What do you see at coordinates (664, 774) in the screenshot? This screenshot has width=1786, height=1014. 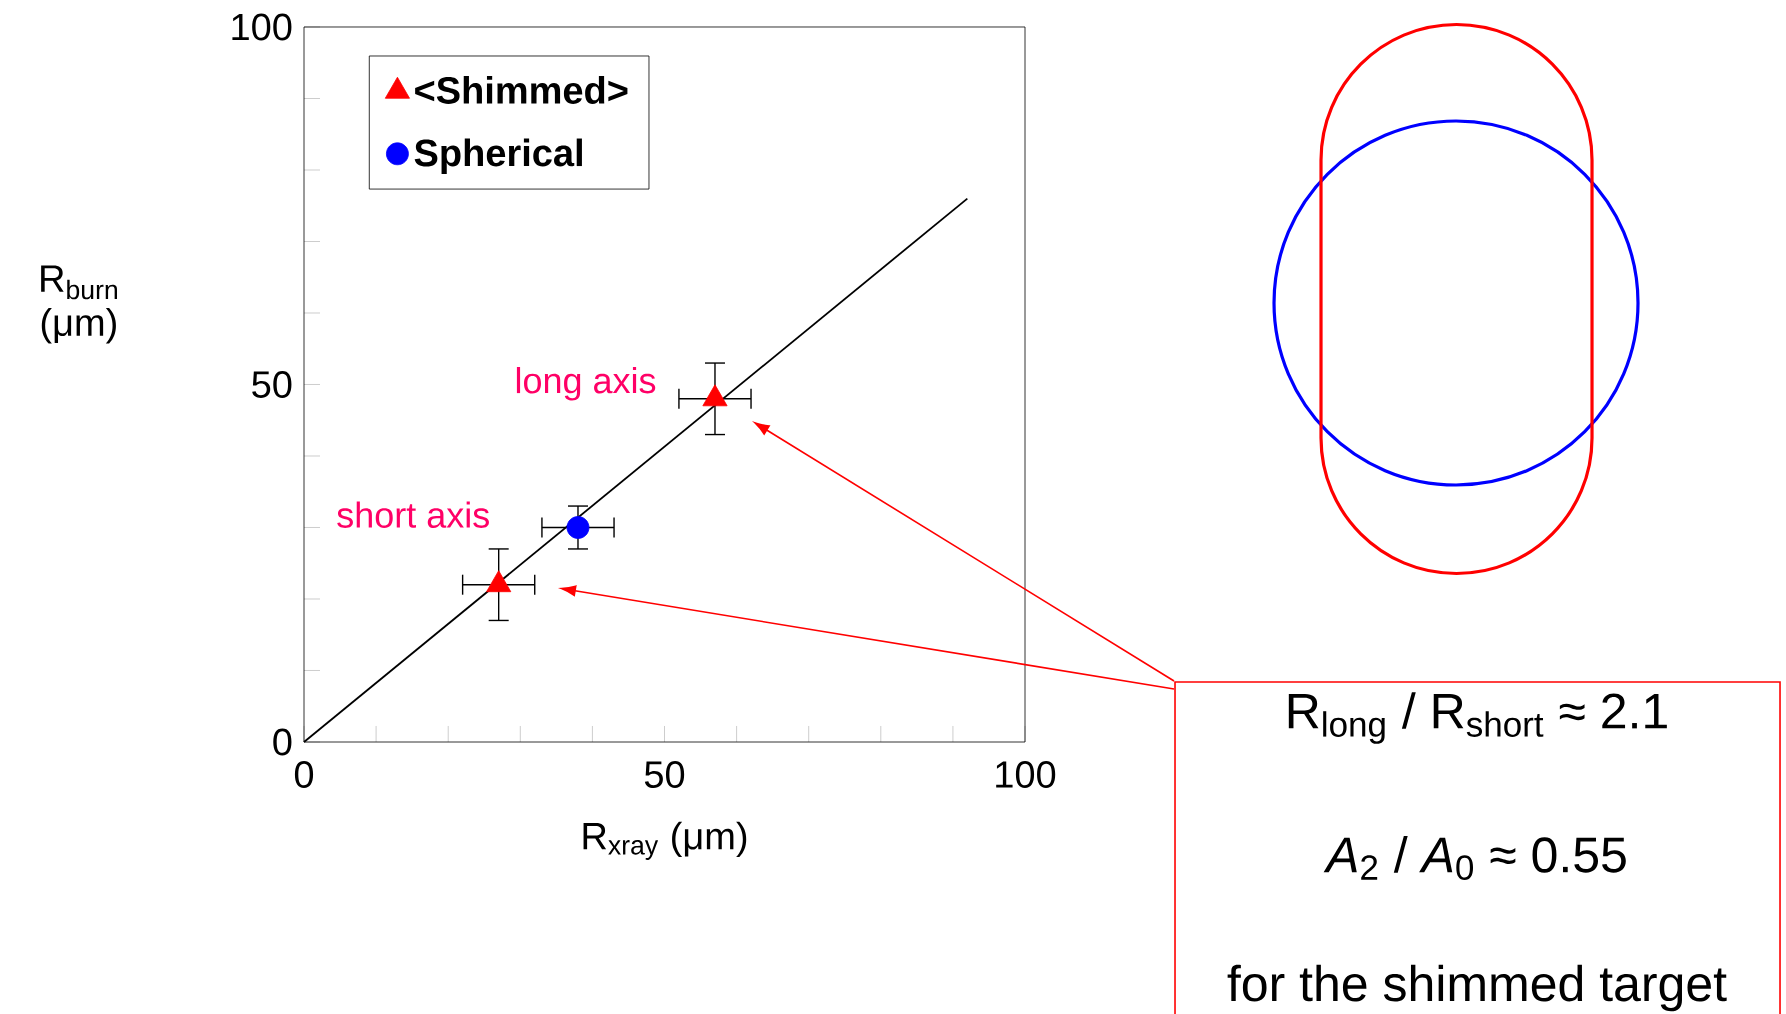 I see `x-tick-label: 50` at bounding box center [664, 774].